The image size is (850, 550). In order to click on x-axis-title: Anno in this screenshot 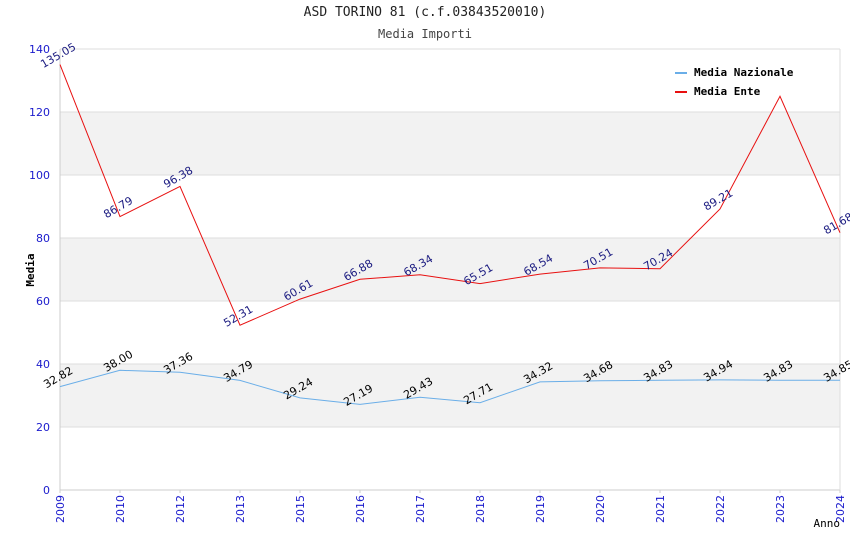, I will do `click(827, 523)`.